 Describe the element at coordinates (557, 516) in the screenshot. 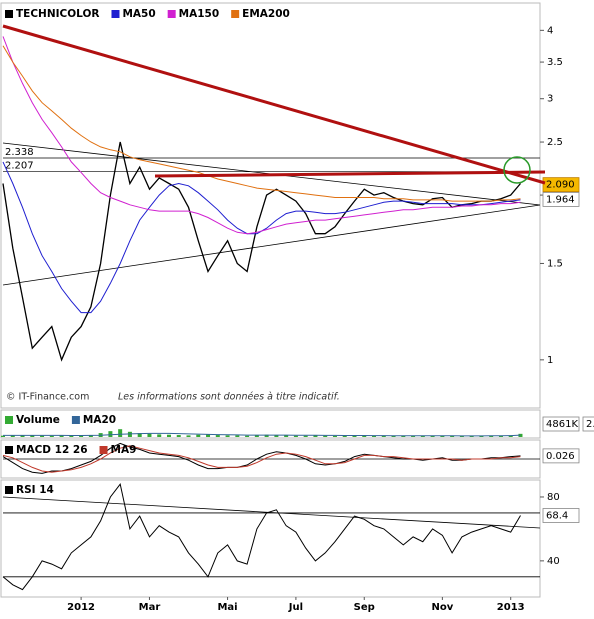

I see `last-value-label: 68.4` at that location.